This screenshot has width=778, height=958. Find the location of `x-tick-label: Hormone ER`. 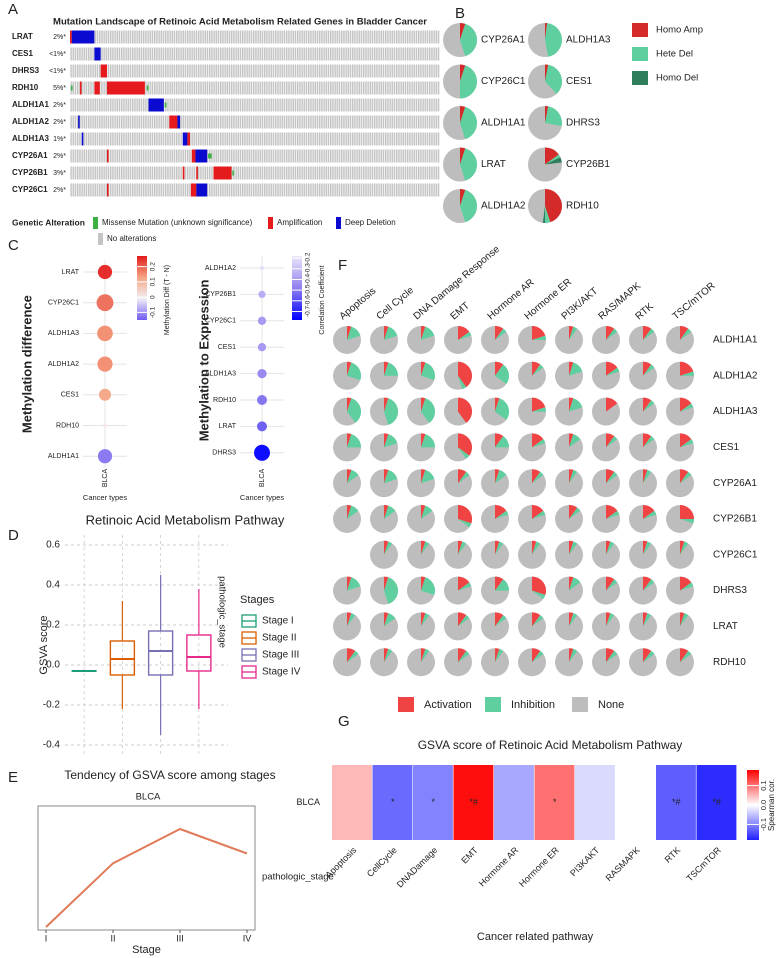

x-tick-label: Hormone ER is located at coordinates (539, 867).